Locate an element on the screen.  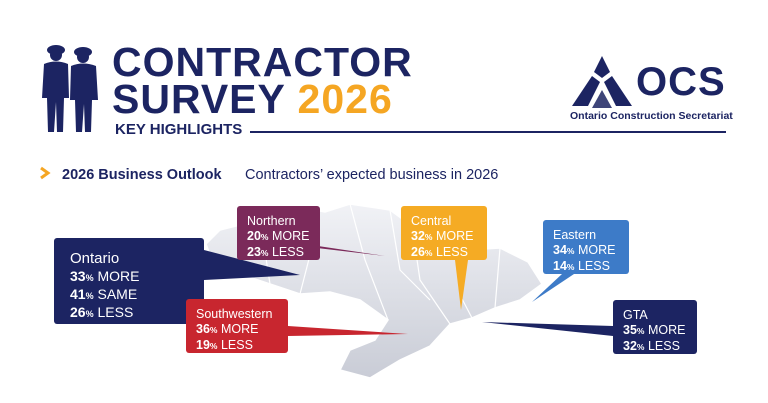
construction-workers-icon is located at coordinates (70, 88).